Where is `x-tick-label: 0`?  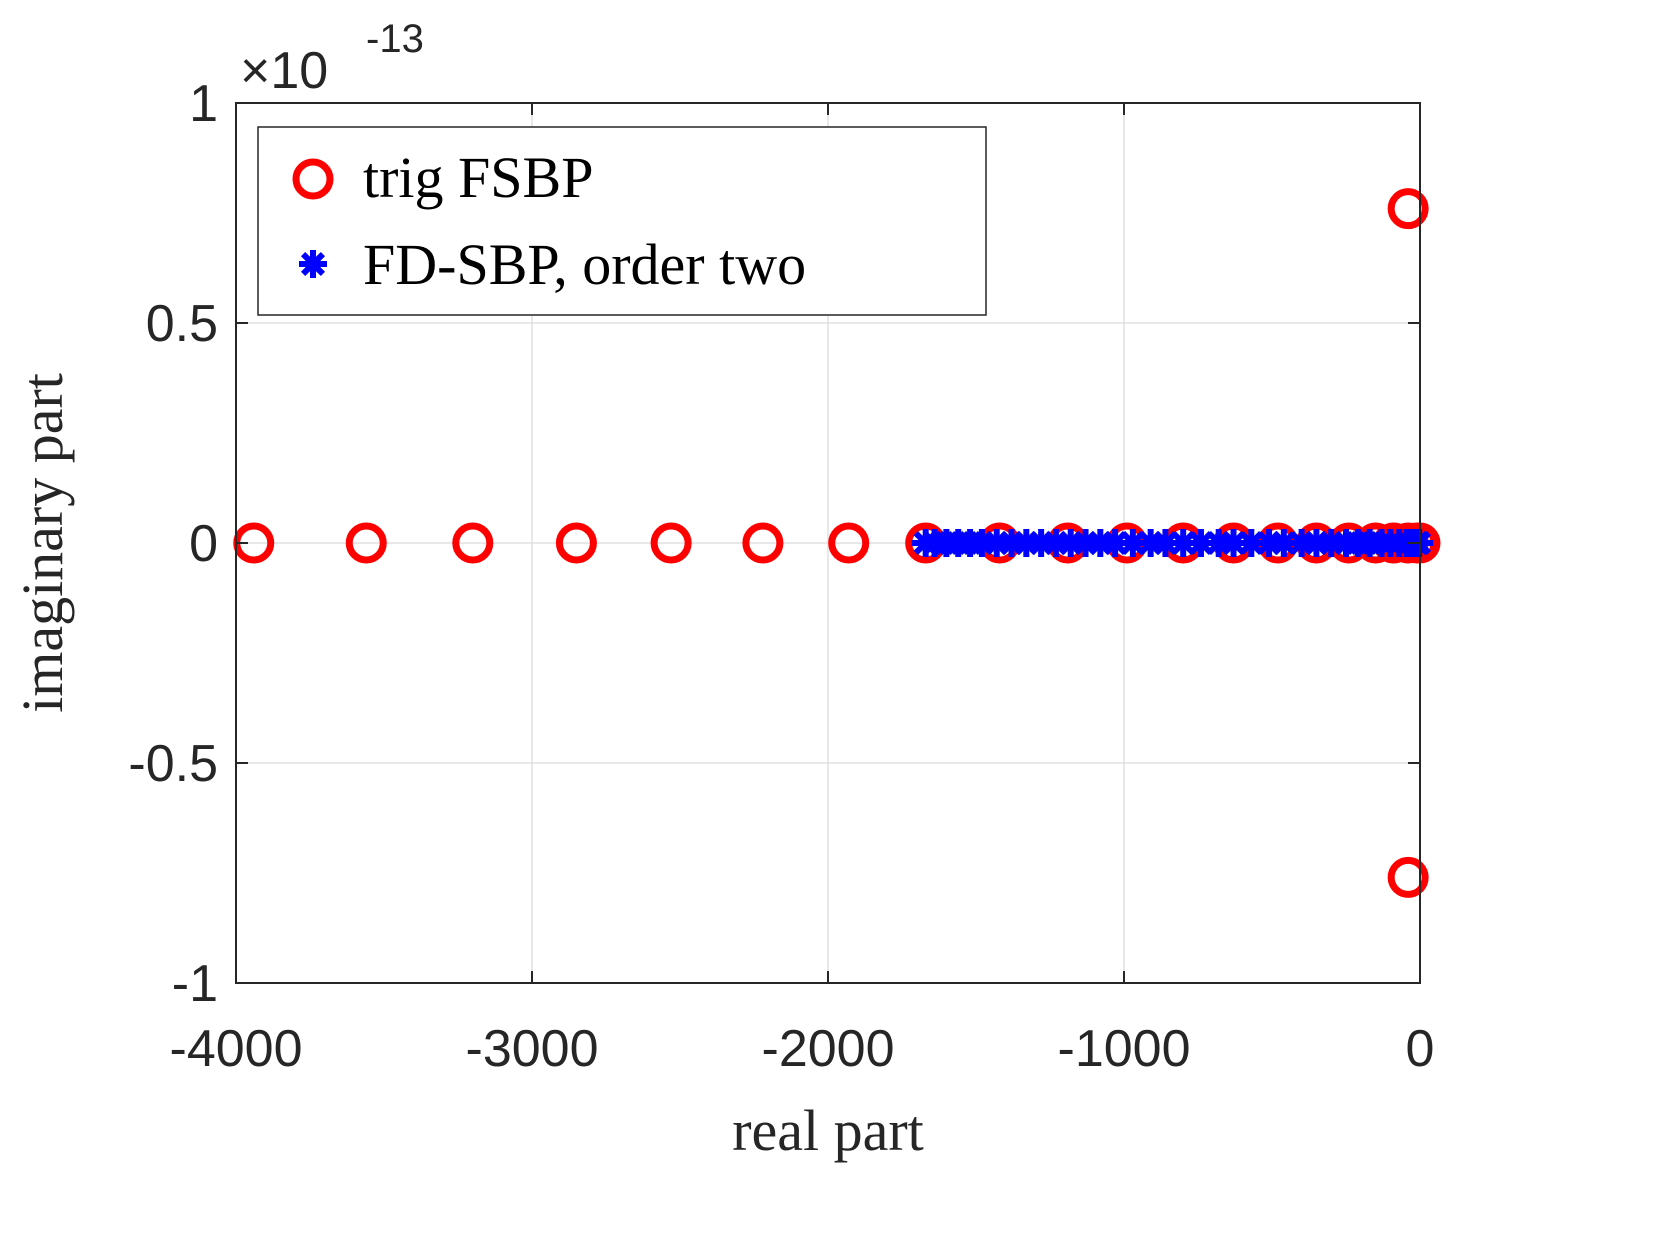
x-tick-label: 0 is located at coordinates (1420, 1049).